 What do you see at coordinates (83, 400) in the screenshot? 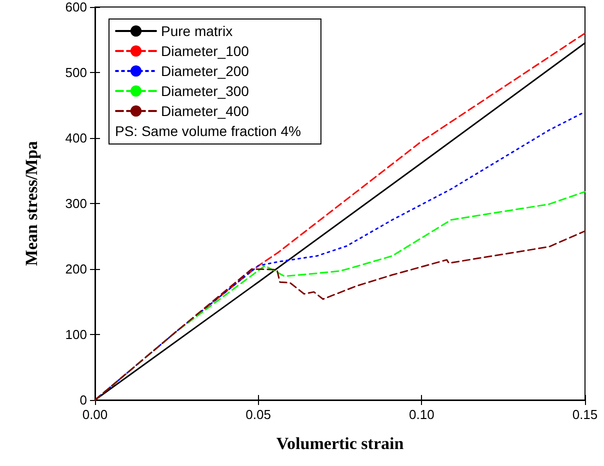
I see `y-tick-label: 0` at bounding box center [83, 400].